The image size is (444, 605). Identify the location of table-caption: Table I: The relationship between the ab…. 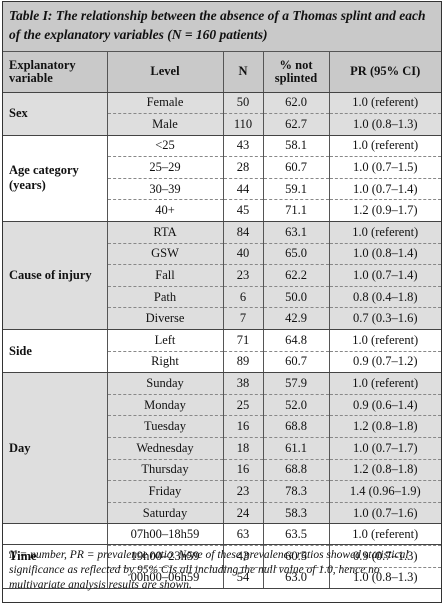
(222, 27).